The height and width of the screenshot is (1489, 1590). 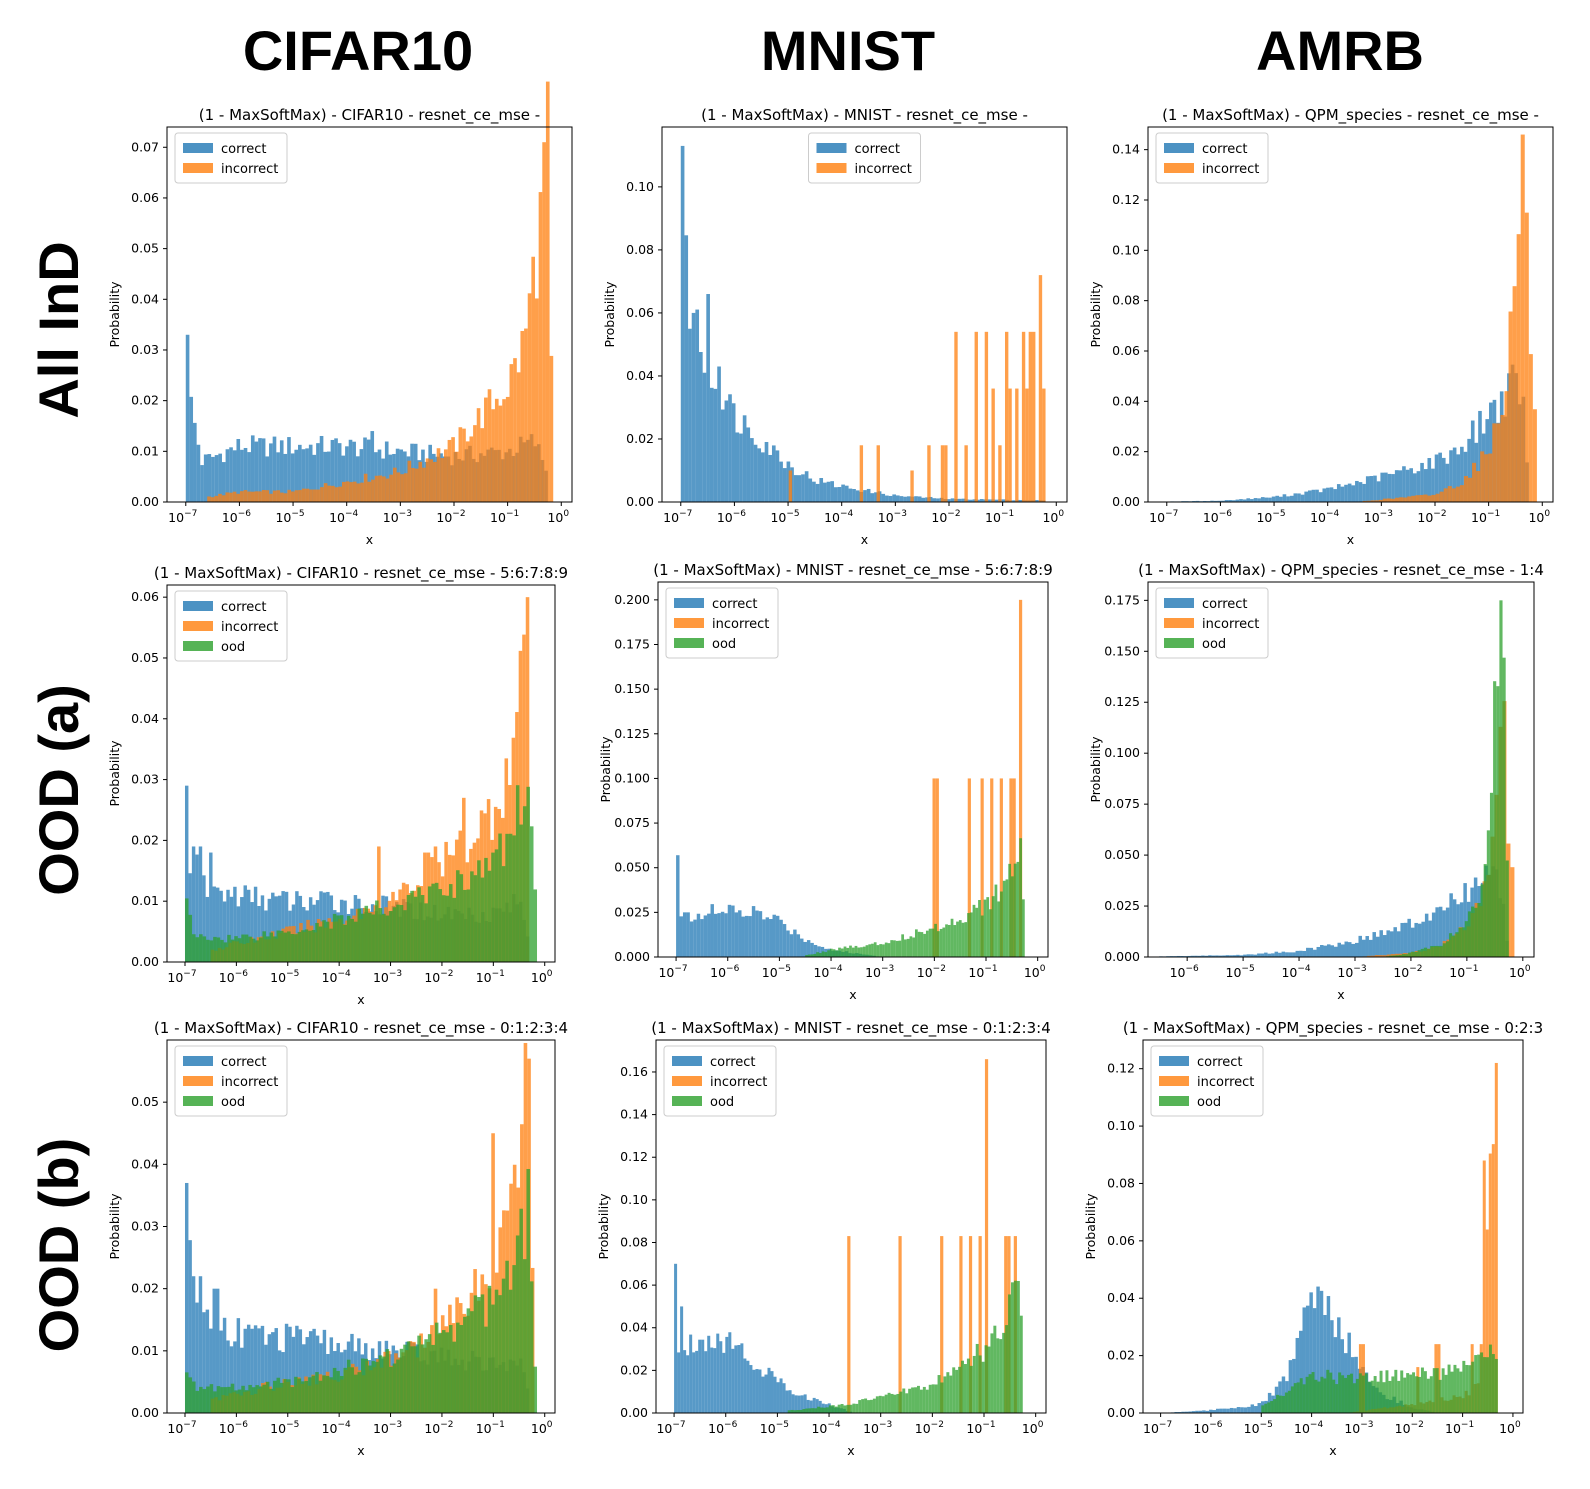 I want to click on legend-swatch-incorrect, so click(x=198, y=1081).